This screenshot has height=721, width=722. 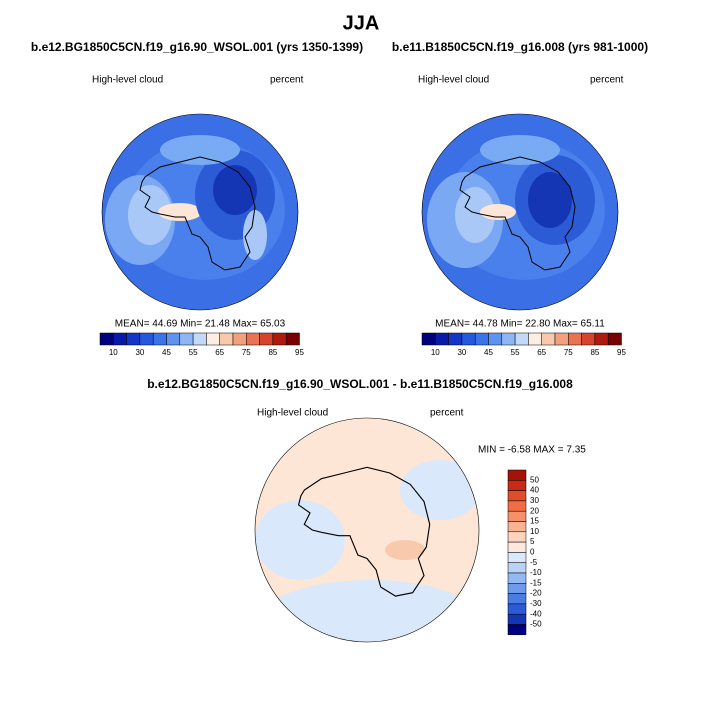 I want to click on colorbar-label: -50, so click(x=536, y=624).